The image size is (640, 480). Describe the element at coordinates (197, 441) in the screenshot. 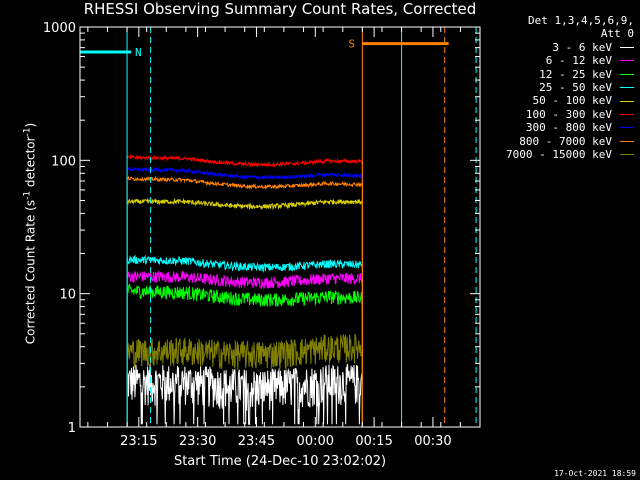

I see `x-tick-label: 23:30` at that location.